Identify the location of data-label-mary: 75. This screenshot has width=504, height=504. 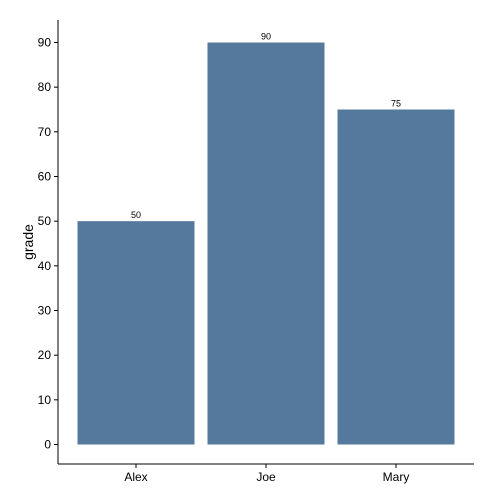
(396, 104).